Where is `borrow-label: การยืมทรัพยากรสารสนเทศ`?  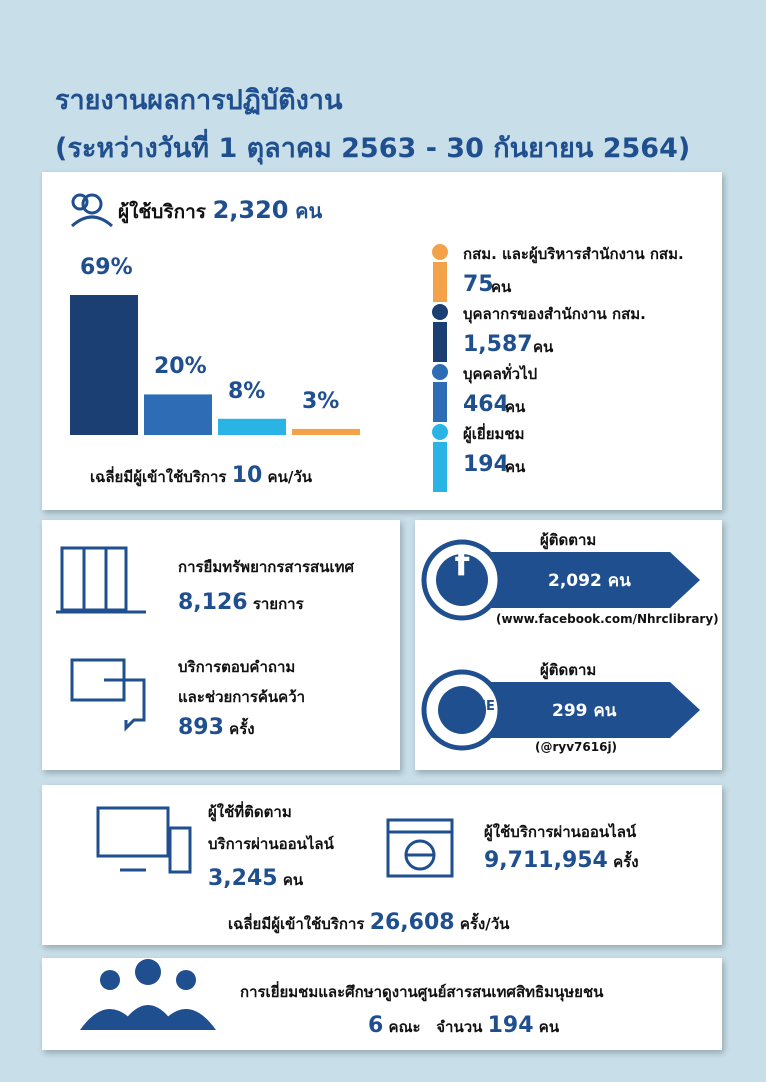
borrow-label: การยืมทรัพยากรสารสนเทศ is located at coordinates (266, 567).